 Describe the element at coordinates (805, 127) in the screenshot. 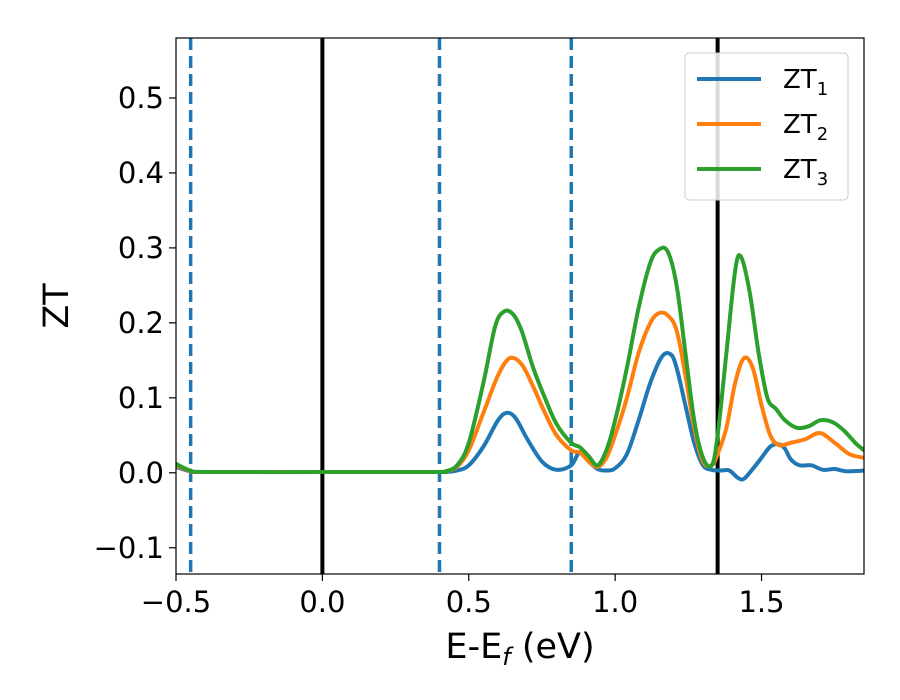

I see `legend-label-2: ZT2` at that location.